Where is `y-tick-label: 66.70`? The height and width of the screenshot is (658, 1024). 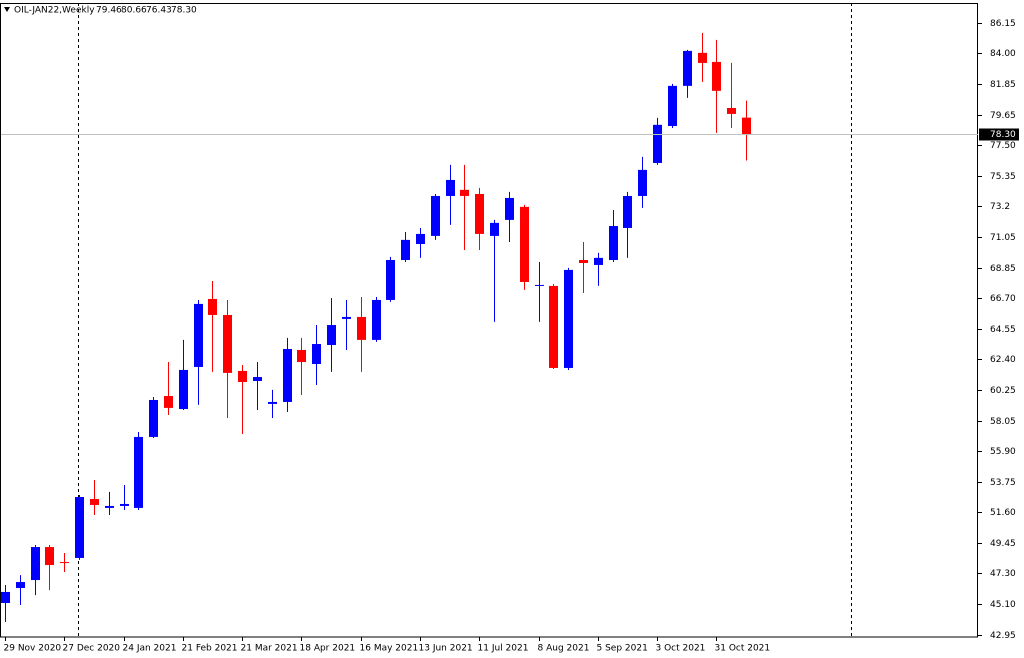
y-tick-label: 66.70 is located at coordinates (1003, 299).